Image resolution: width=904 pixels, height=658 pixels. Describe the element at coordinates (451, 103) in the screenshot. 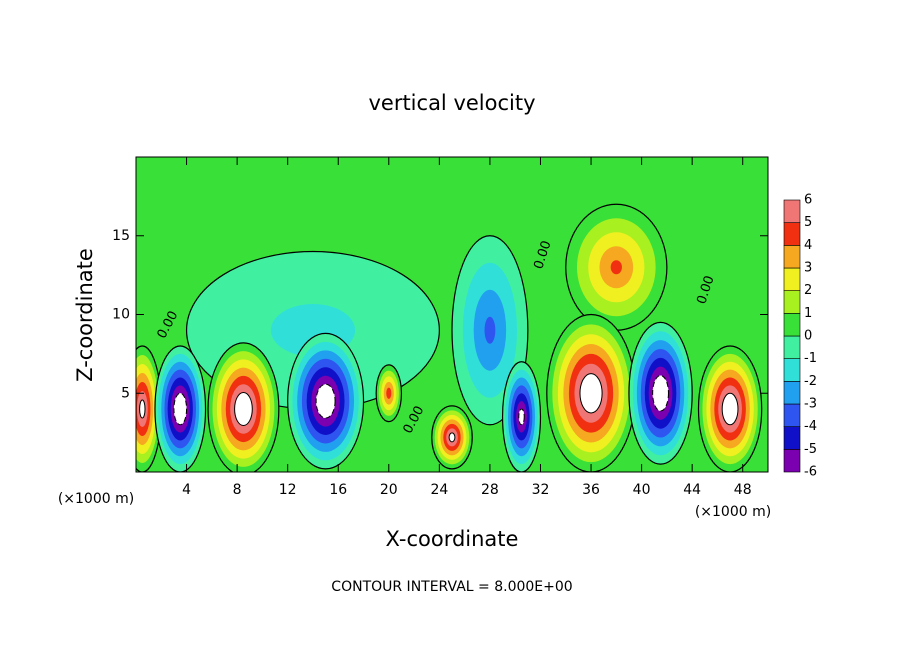

I see `chart-title: vertical velocity` at that location.